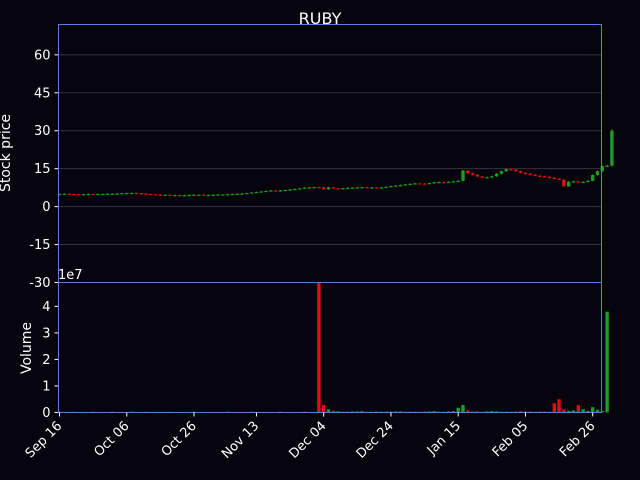  I want to click on price-tick-label: 45, so click(42, 93).